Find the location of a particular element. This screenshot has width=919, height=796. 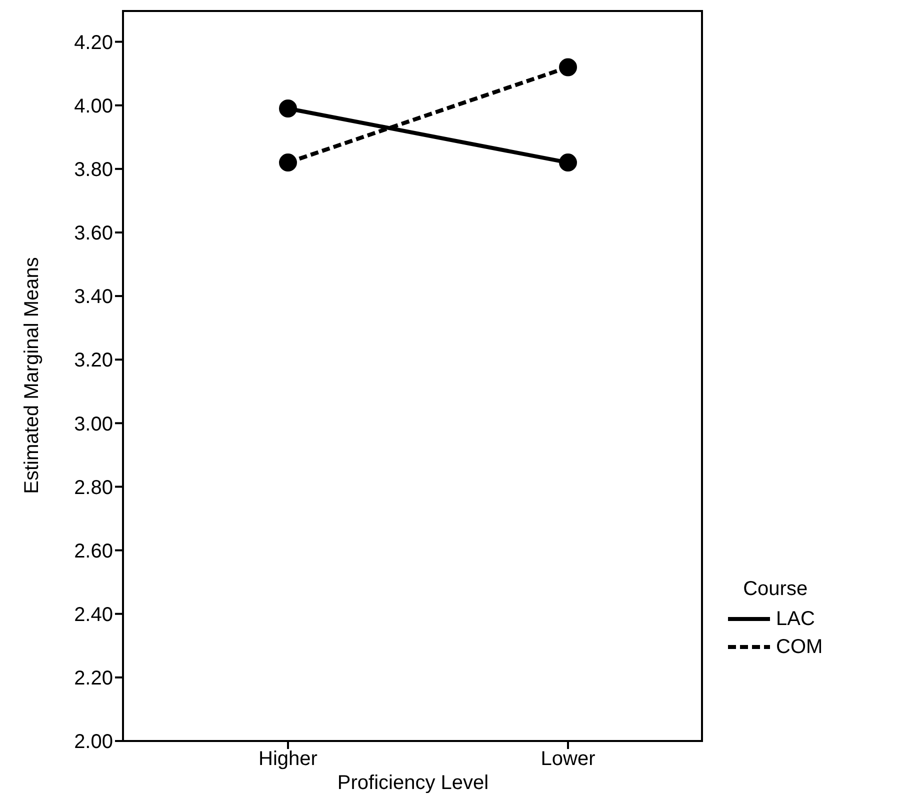

y-tick-label: 2.20 is located at coordinates (93, 679).